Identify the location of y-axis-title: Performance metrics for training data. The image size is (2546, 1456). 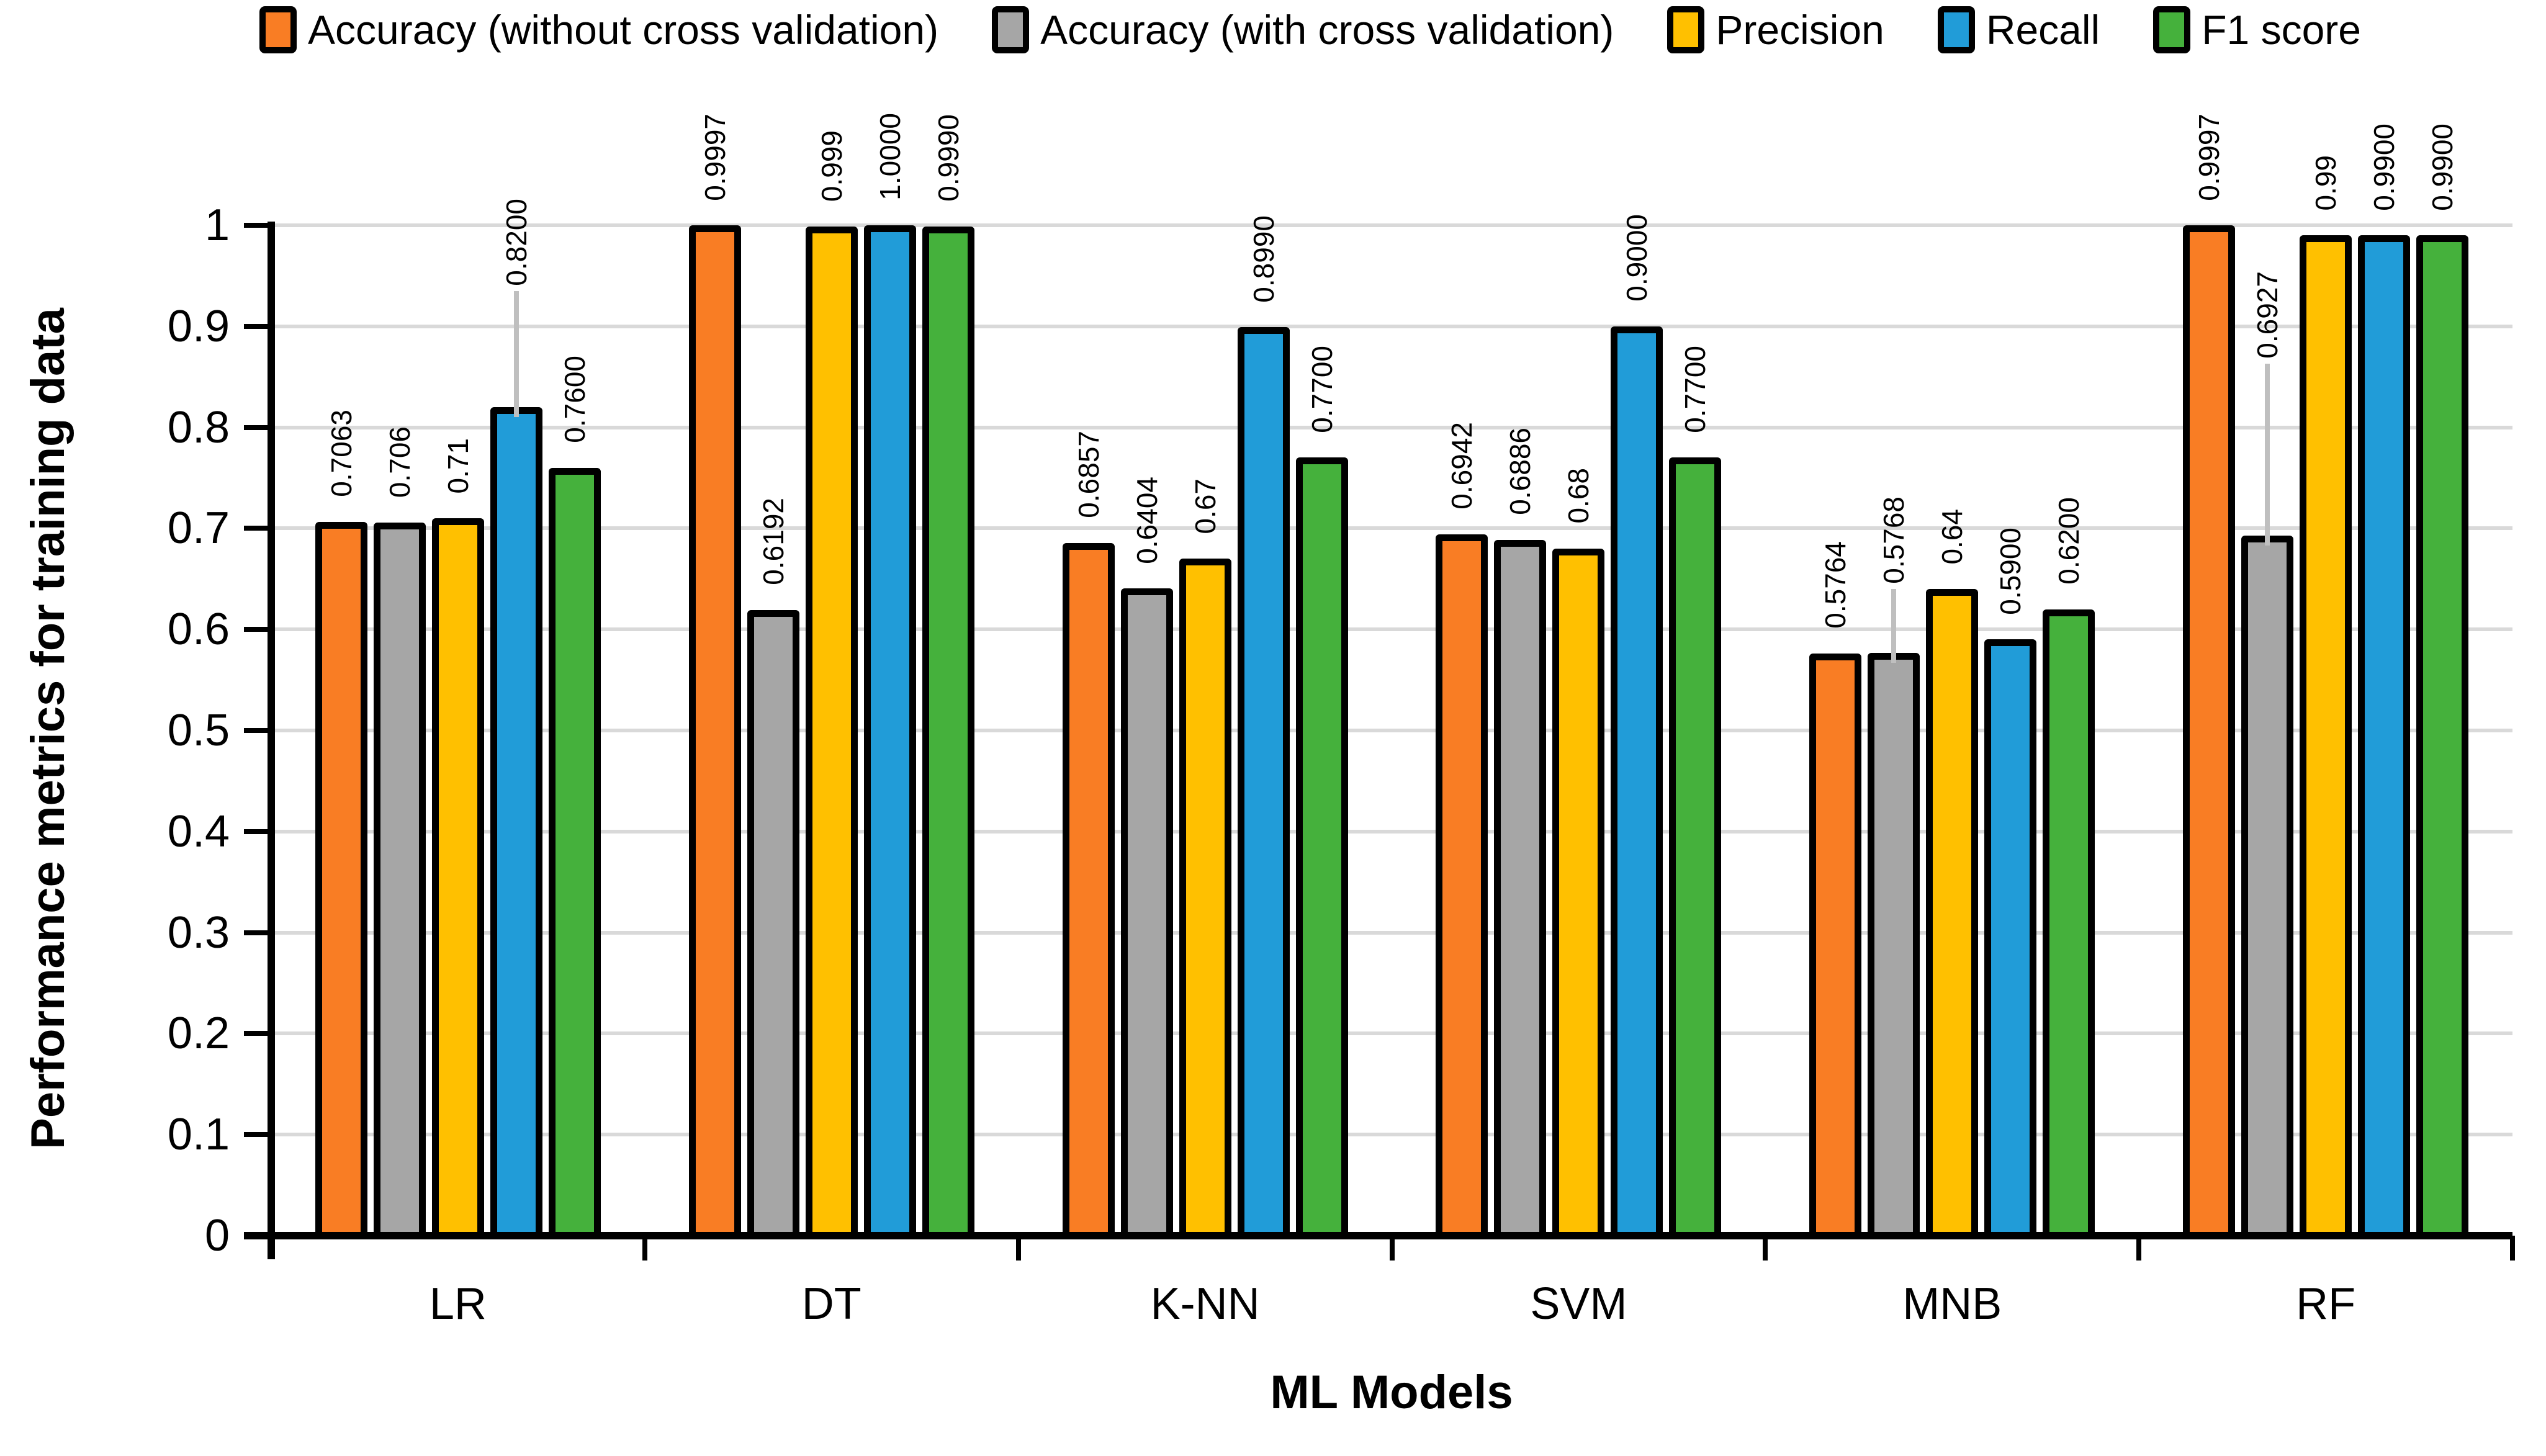
(48, 728).